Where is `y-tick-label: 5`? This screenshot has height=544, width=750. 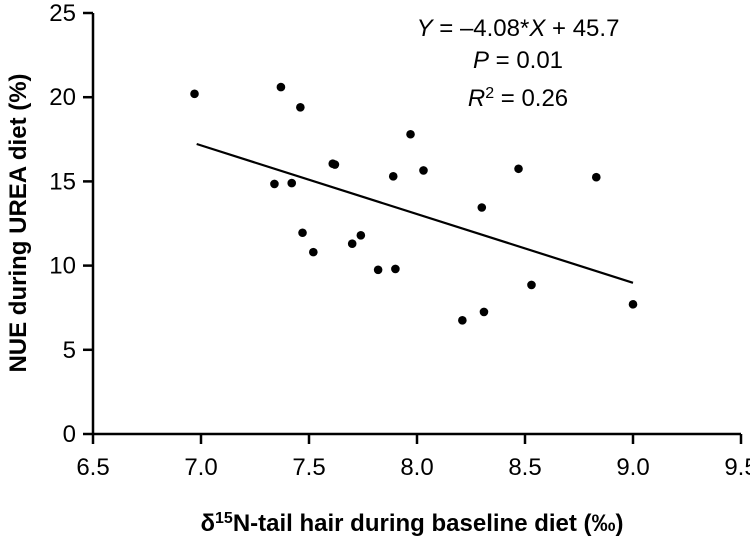
y-tick-label: 5 is located at coordinates (69, 350).